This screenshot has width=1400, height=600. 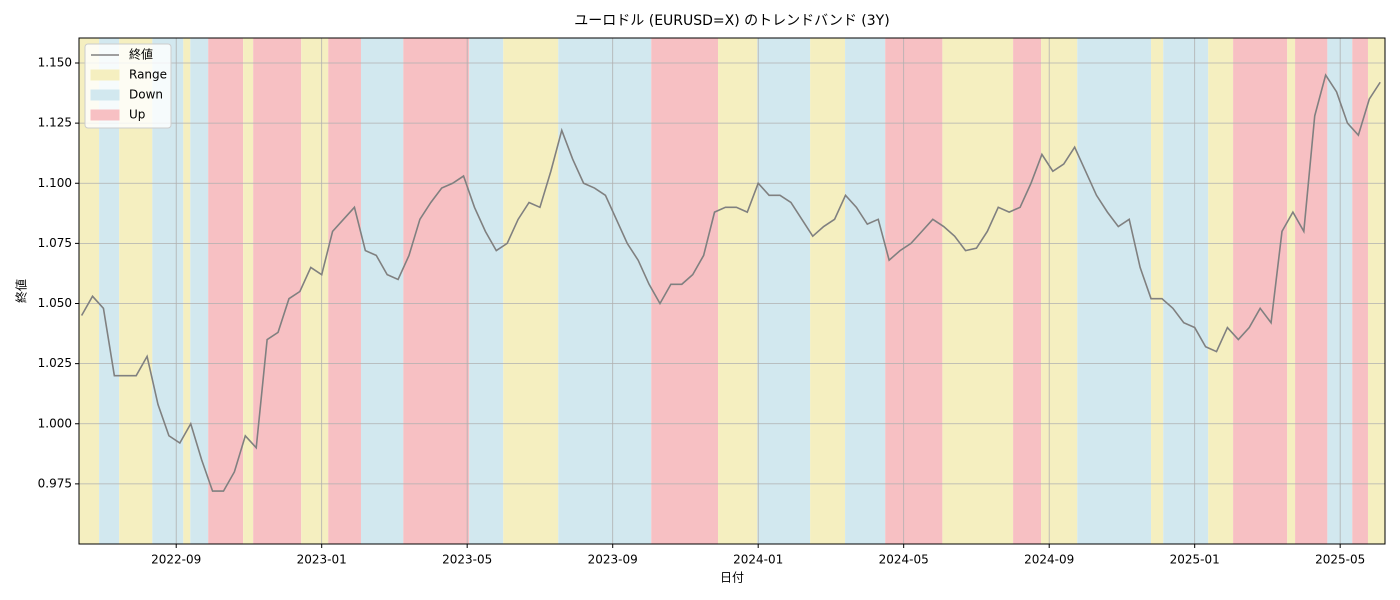 What do you see at coordinates (137, 115) in the screenshot?
I see `legend-label: Up` at bounding box center [137, 115].